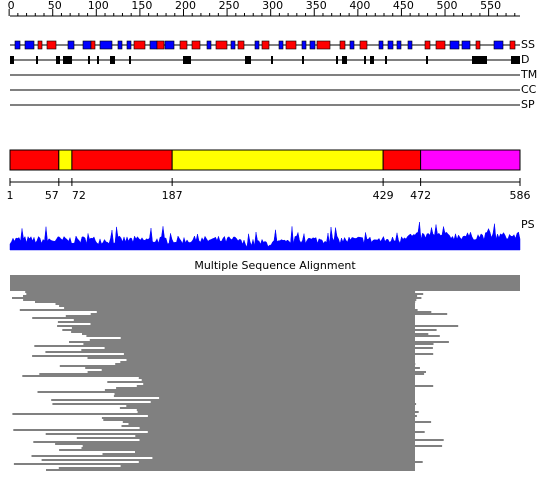 The height and width of the screenshot is (495, 550). What do you see at coordinates (528, 104) in the screenshot?
I see `track-label: SP` at bounding box center [528, 104].